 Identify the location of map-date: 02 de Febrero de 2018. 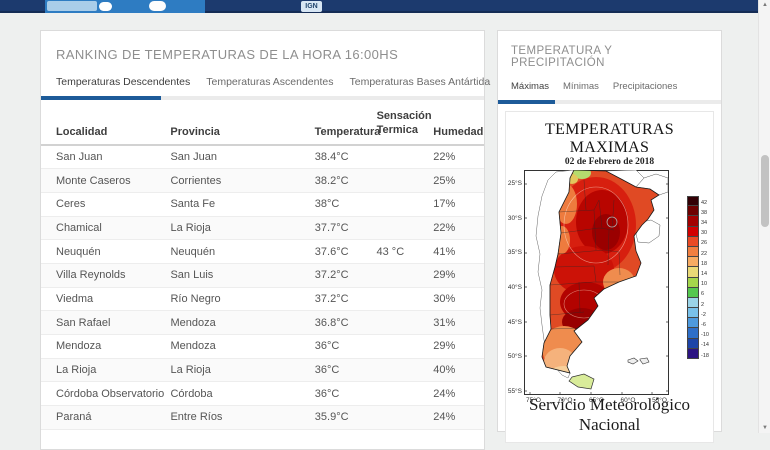
(609, 162).